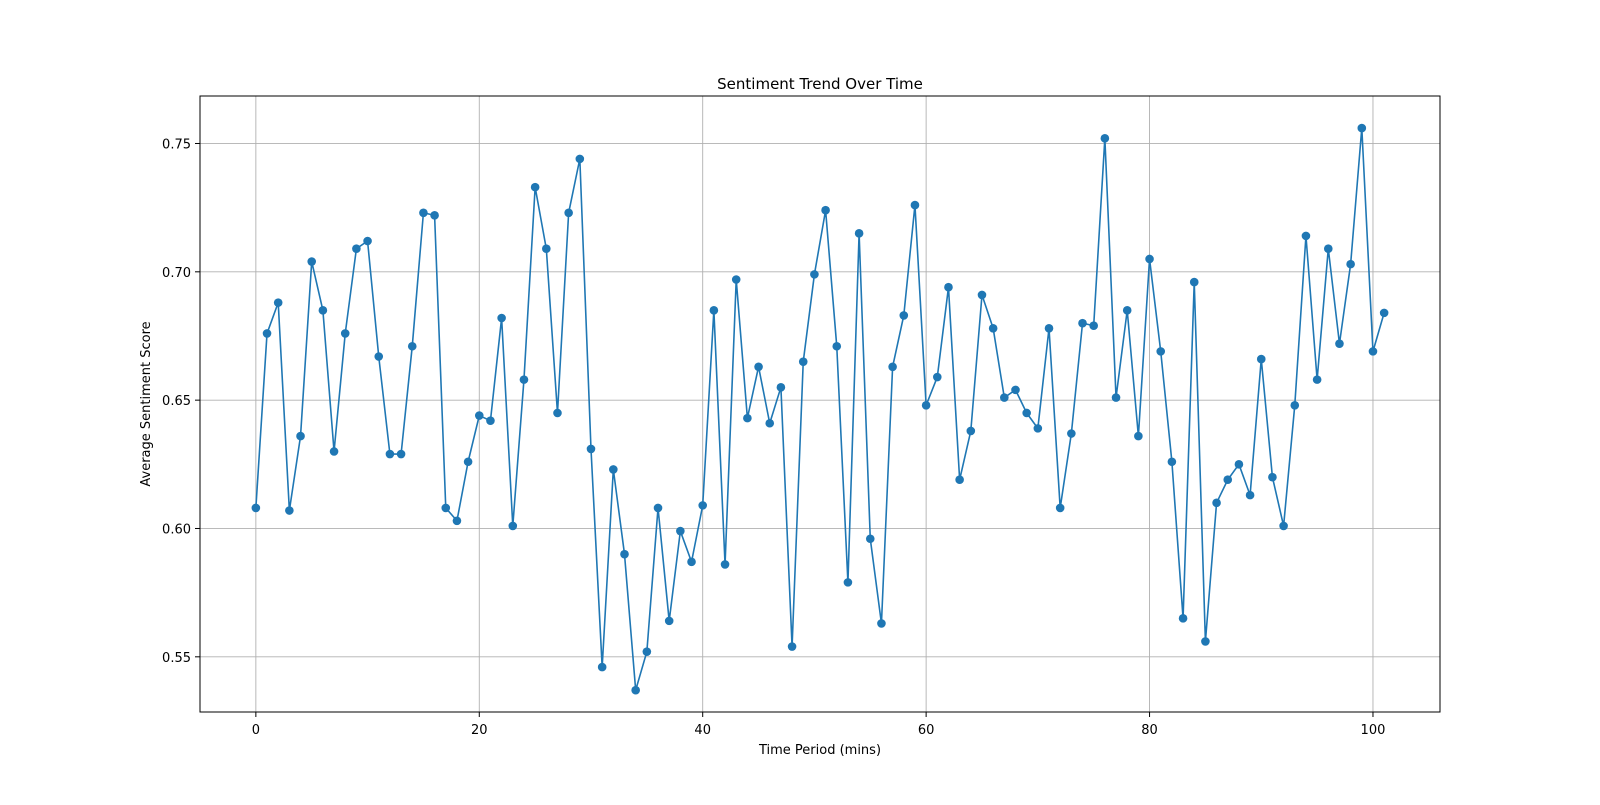 The image size is (1600, 805). Describe the element at coordinates (819, 750) in the screenshot. I see `x-axis-label: Time Period (mins)` at that location.